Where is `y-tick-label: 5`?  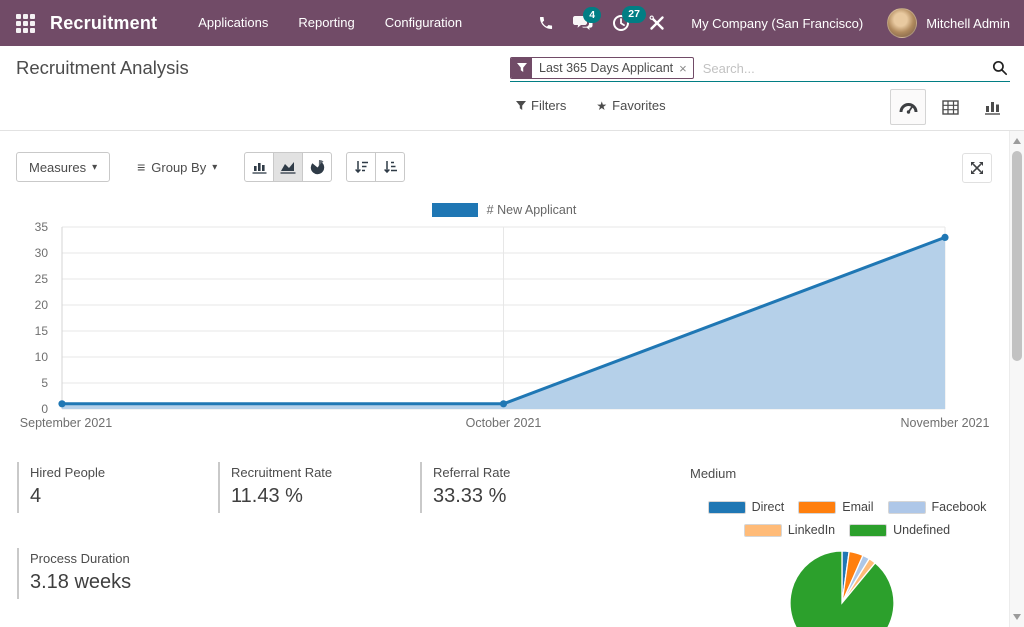 y-tick-label: 5 is located at coordinates (44, 383).